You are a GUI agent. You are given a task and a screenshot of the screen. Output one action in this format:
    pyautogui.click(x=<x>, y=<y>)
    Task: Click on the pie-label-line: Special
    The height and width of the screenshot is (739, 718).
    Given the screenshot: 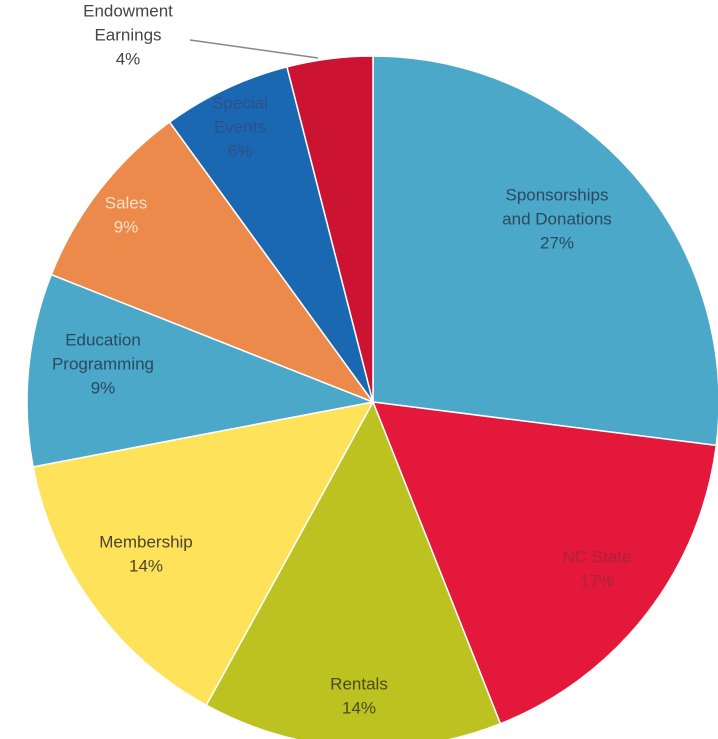 What is the action you would take?
    pyautogui.click(x=240, y=102)
    